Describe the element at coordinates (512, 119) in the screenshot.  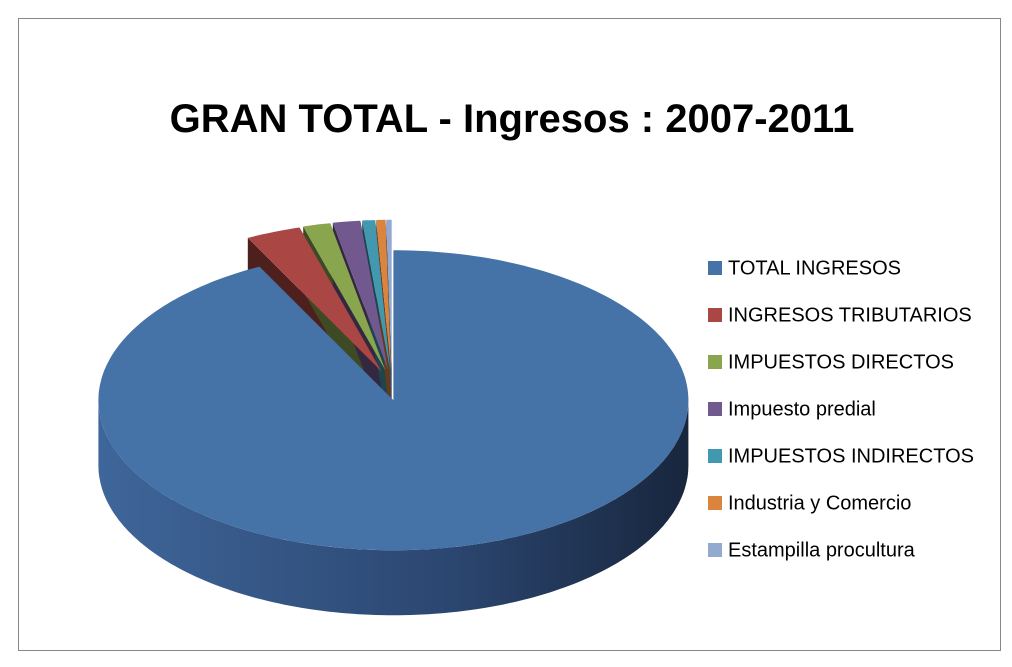
I see `chart-title: GRAN TOTAL - Ingresos : 2007-2011` at that location.